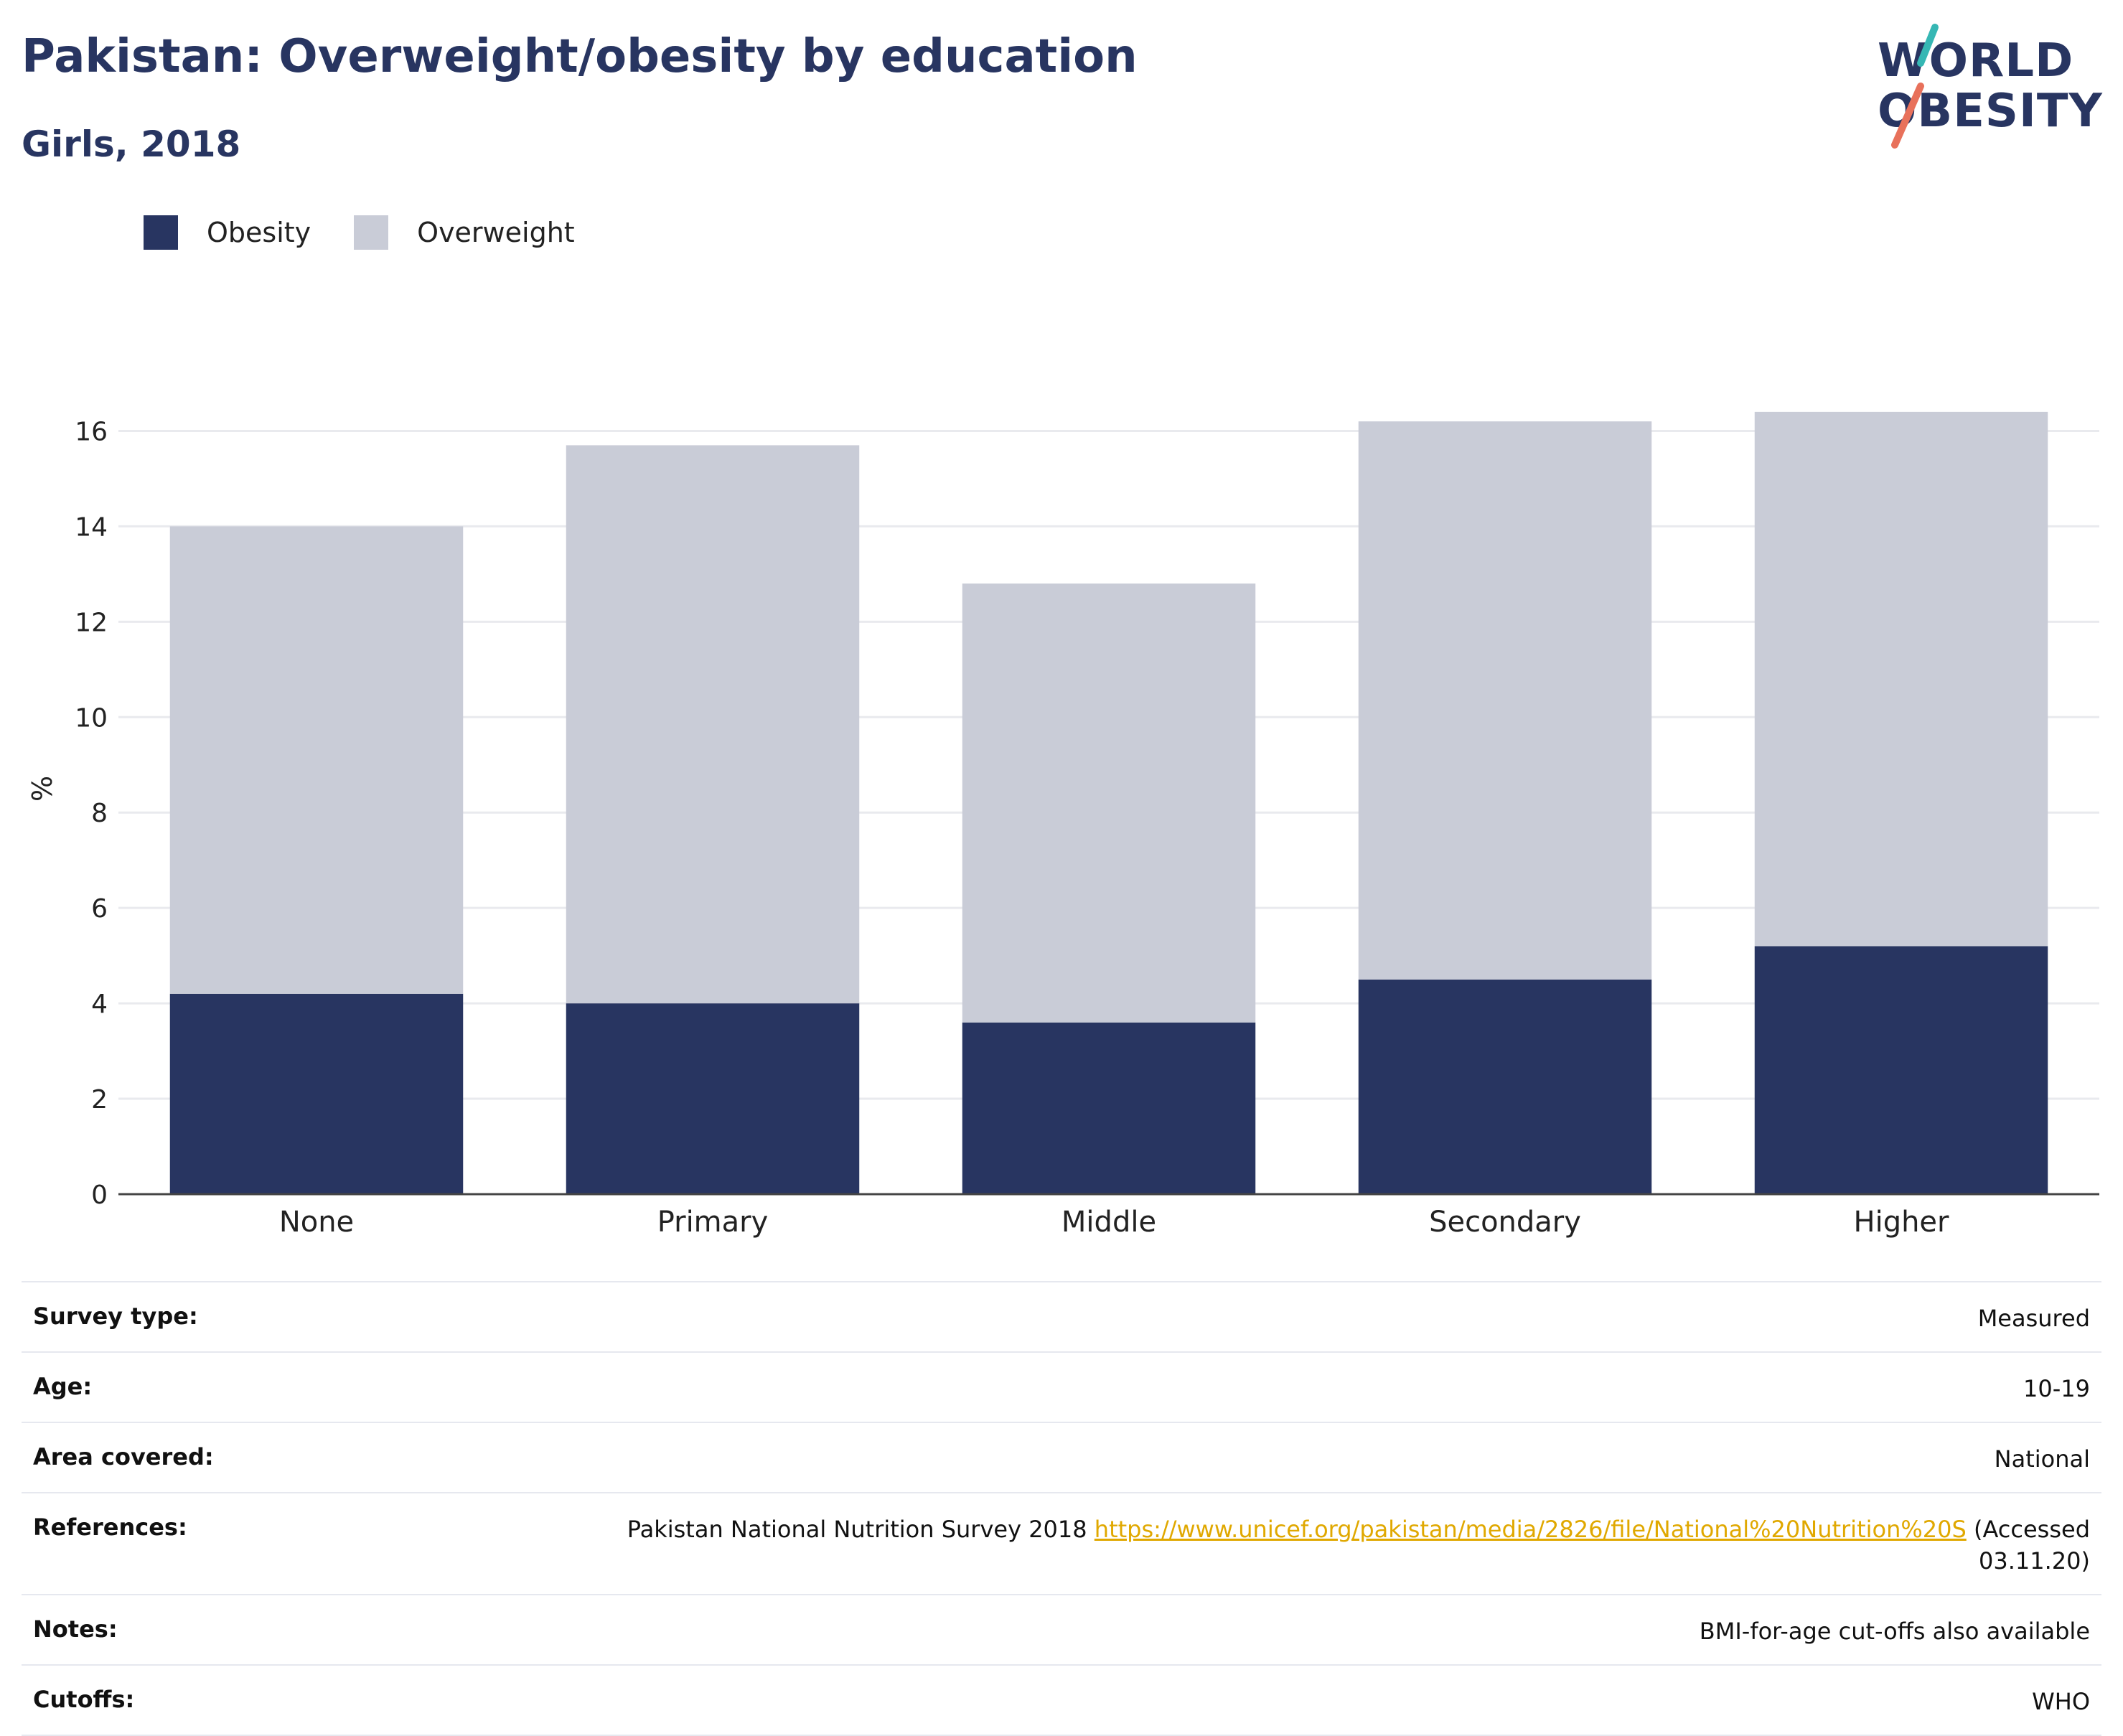 This screenshot has height=1736, width=2123. I want to click on meta-label: Cutoffs:, so click(84, 1699).